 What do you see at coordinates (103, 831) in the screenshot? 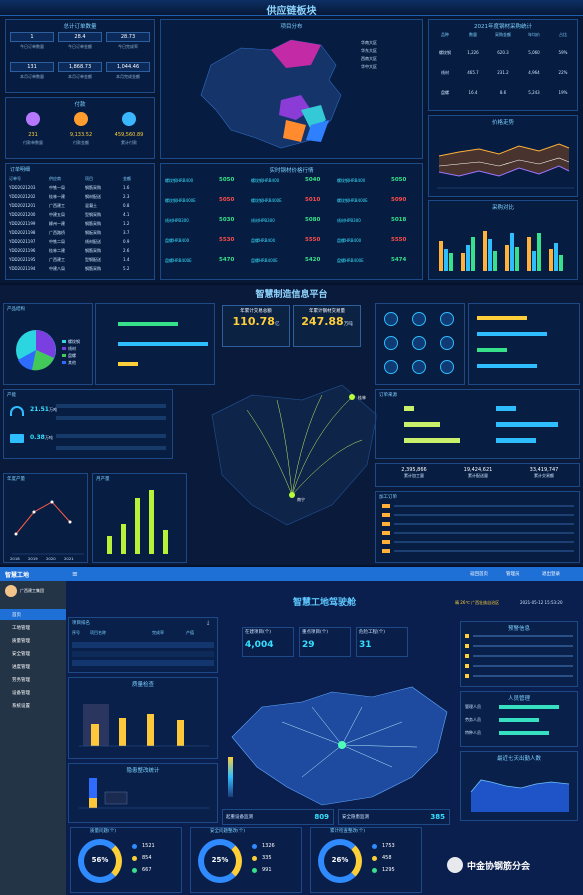
I see `ring-title: 质量问题(个)` at bounding box center [103, 831].